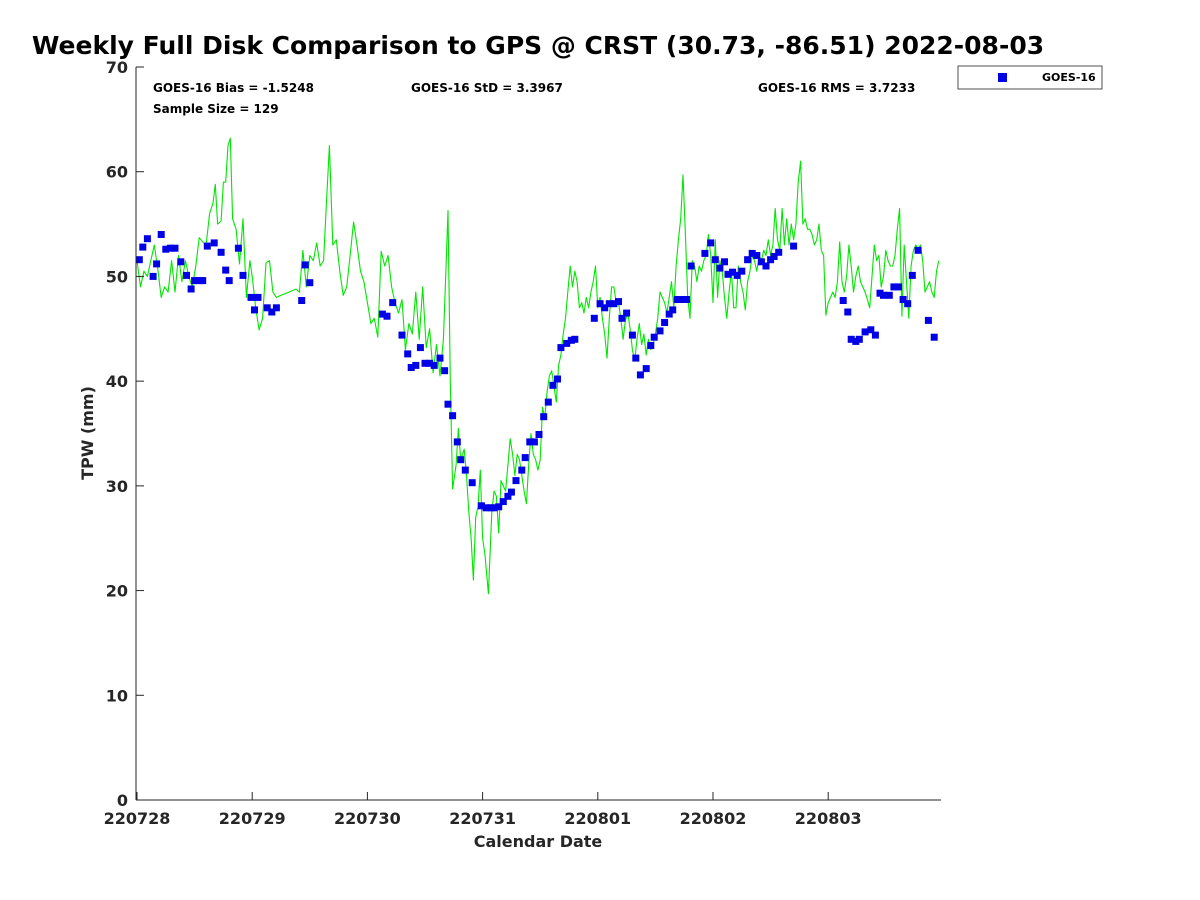 The width and height of the screenshot is (1200, 900). Describe the element at coordinates (482, 818) in the screenshot. I see `x-tick-label-220731: 220731` at that location.